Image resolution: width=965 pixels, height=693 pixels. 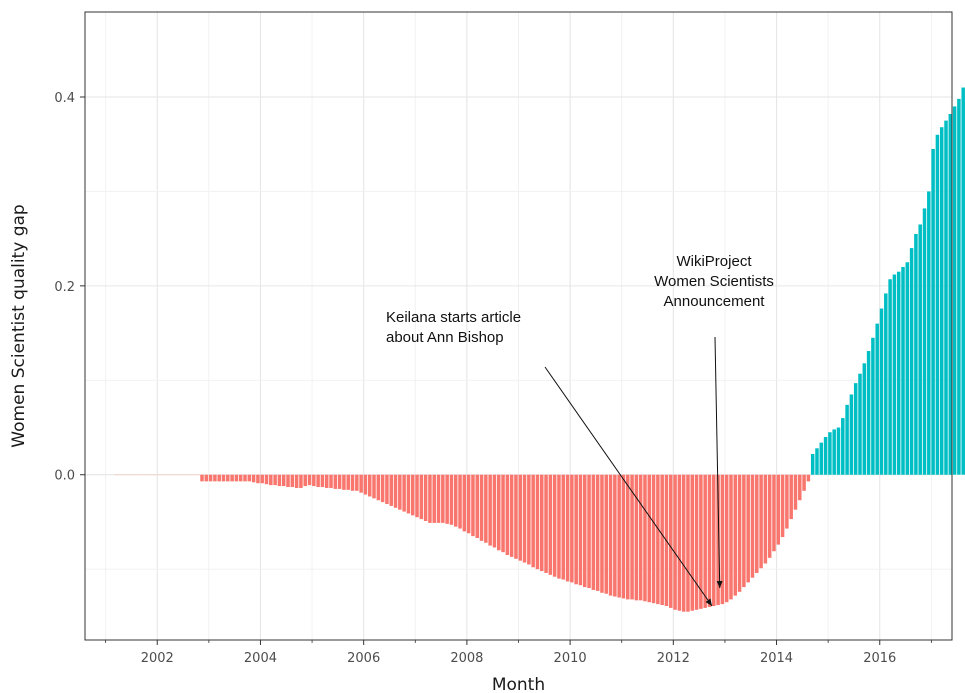 What do you see at coordinates (453, 327) in the screenshot?
I see `annotation-label: Keilana starts article about Ann Bishop` at bounding box center [453, 327].